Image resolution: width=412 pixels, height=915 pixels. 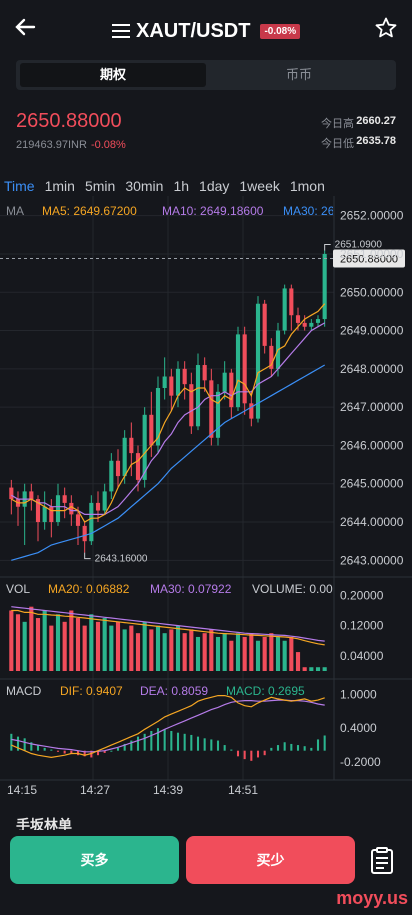 What do you see at coordinates (372, 560) in the screenshot?
I see `price-tick-label: 2643.00000` at bounding box center [372, 560].